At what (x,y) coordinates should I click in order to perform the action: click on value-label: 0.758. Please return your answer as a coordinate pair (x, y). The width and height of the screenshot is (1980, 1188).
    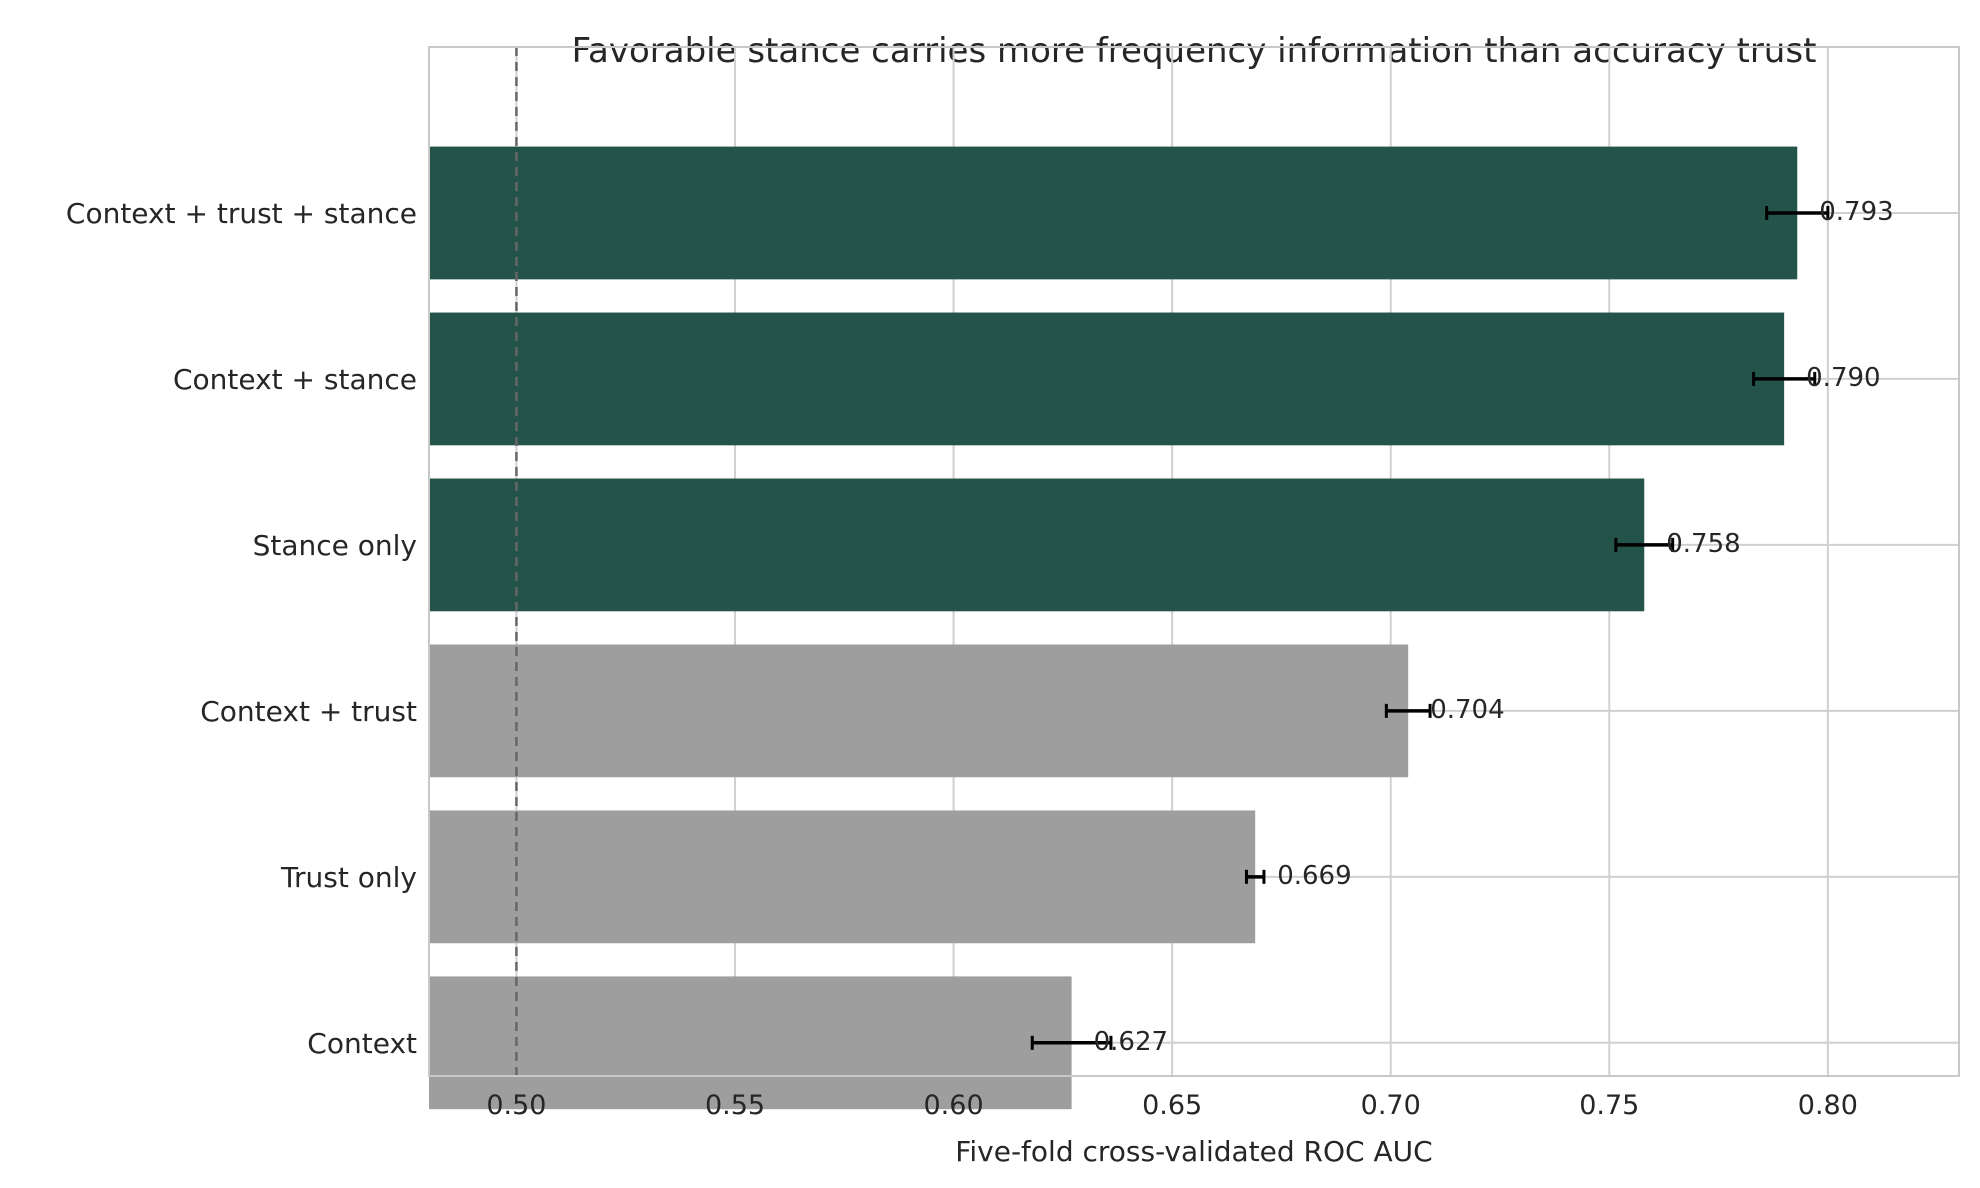
    Looking at the image, I should click on (1703, 544).